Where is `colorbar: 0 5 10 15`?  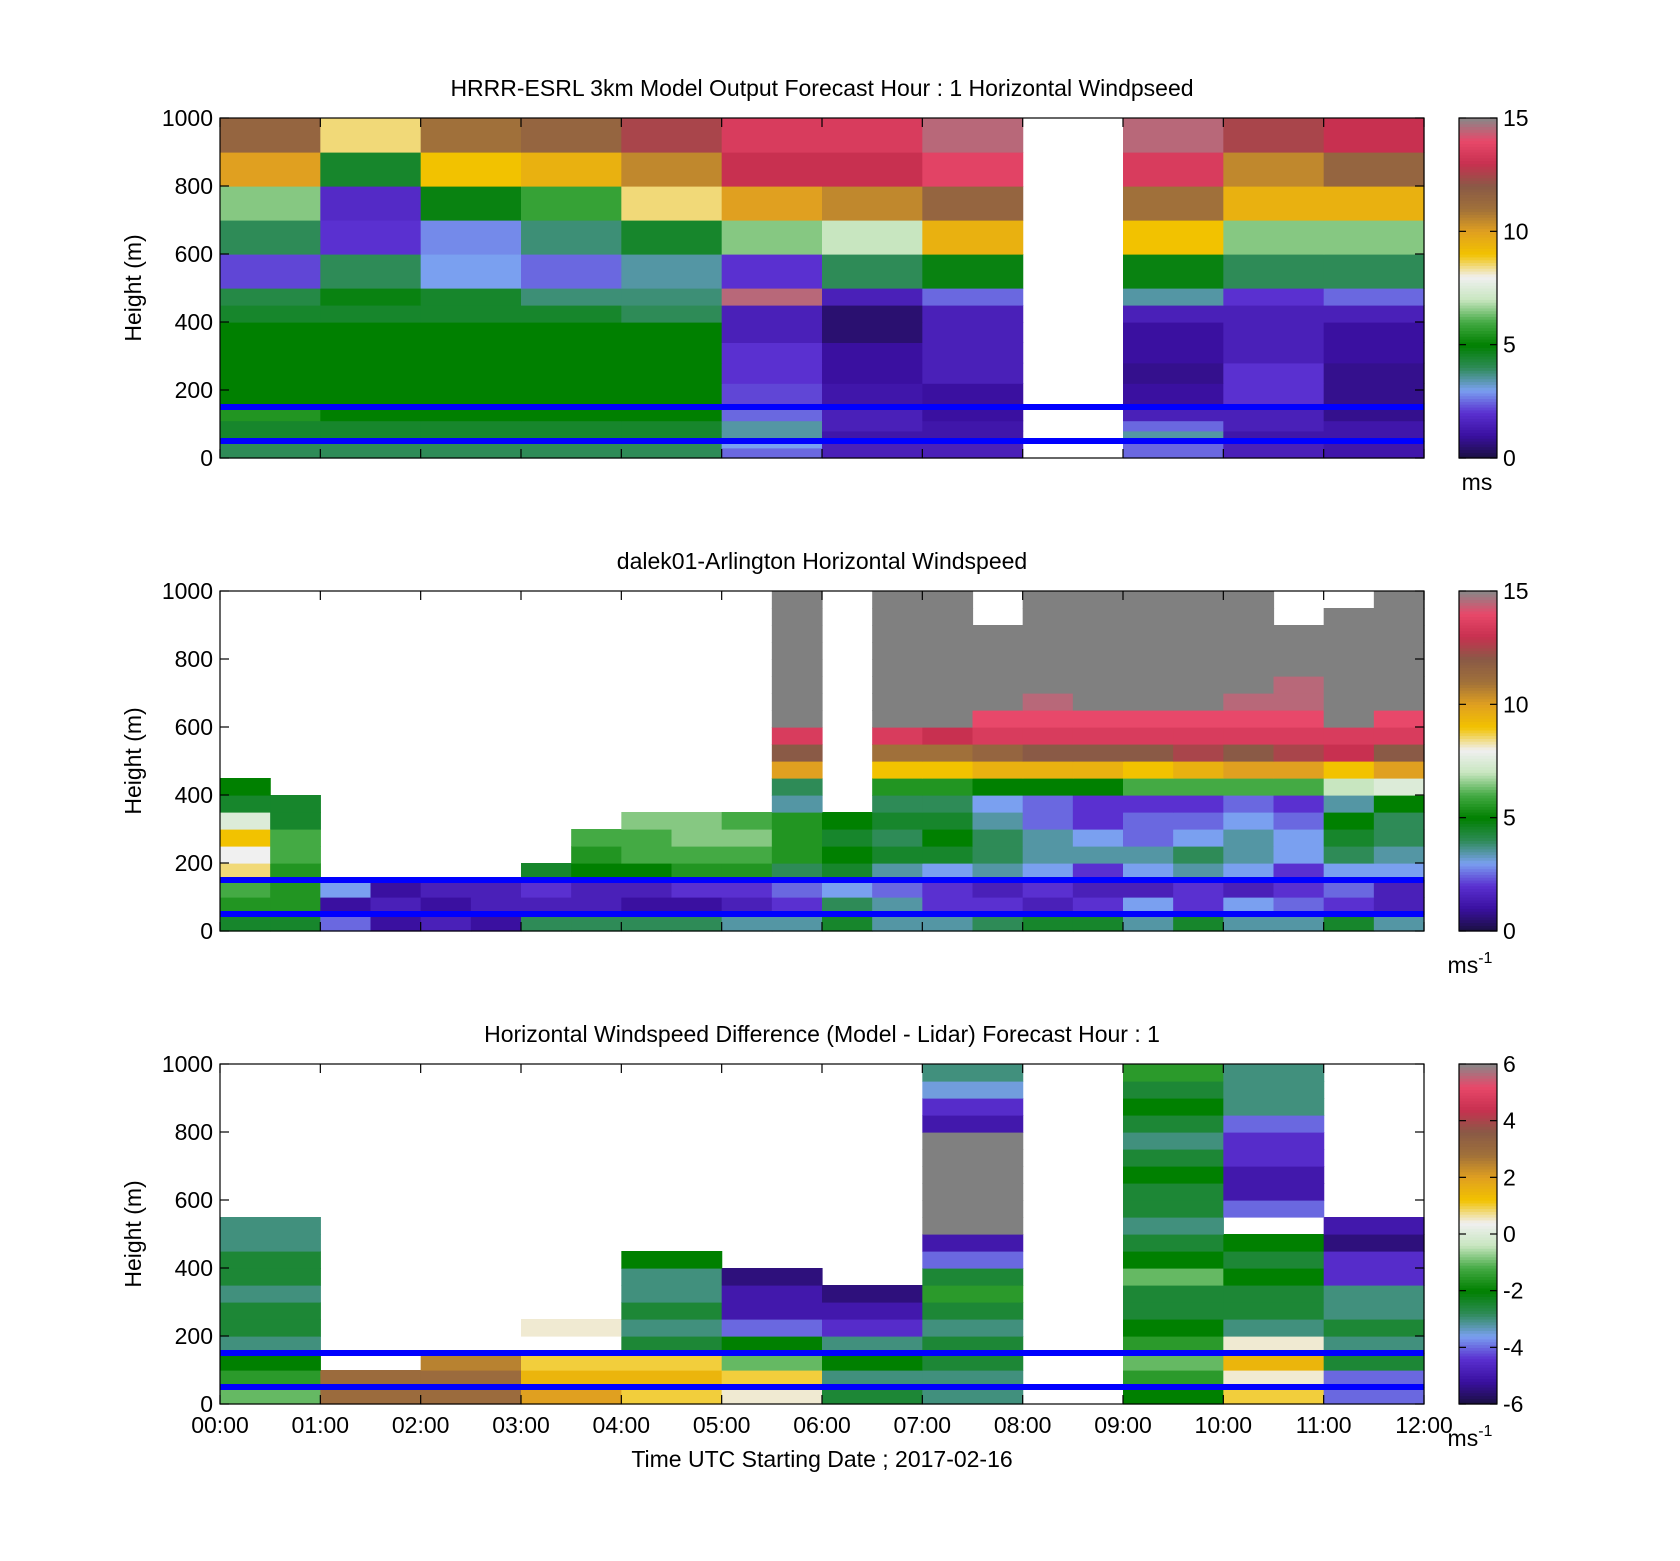
colorbar: 0 5 10 15 is located at coordinates (1493, 761).